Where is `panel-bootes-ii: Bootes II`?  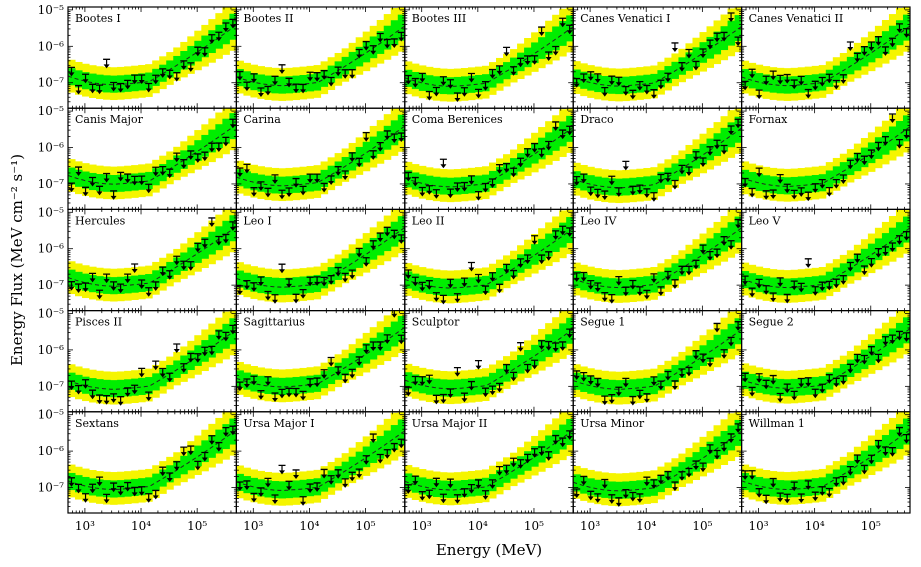 panel-bootes-ii: Bootes II is located at coordinates (320, 57).